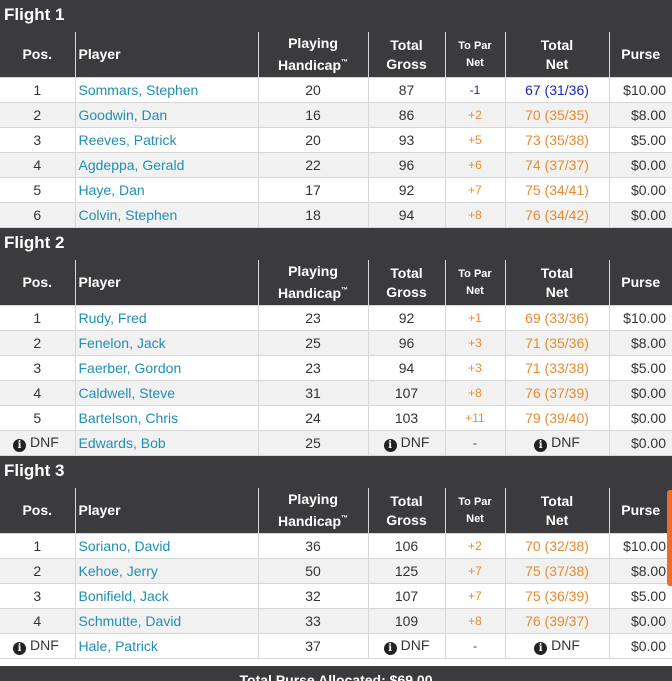 Image resolution: width=672 pixels, height=681 pixels. Describe the element at coordinates (557, 571) in the screenshot. I see `net-cell: 75 (37/38)` at that location.